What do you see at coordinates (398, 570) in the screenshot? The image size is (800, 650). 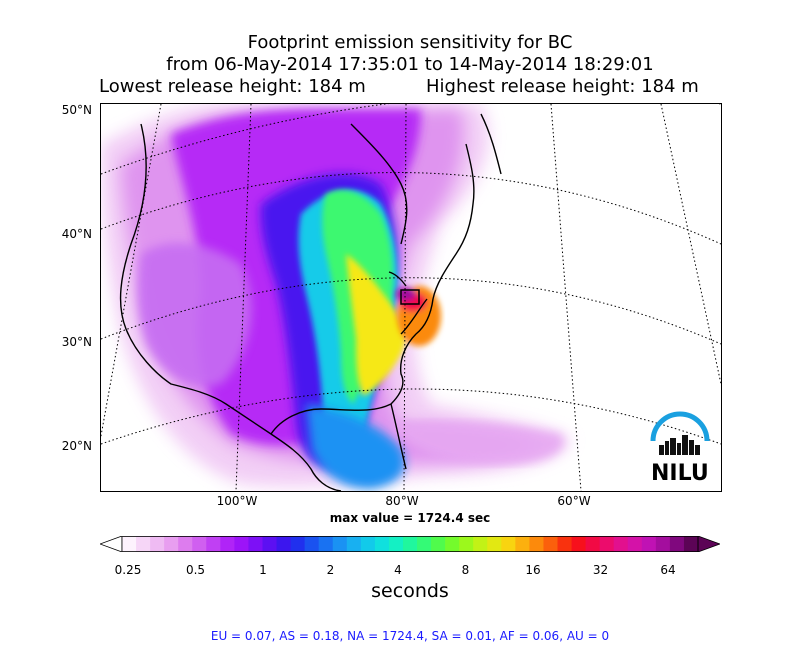 I see `colorbar-tick-label: 4` at bounding box center [398, 570].